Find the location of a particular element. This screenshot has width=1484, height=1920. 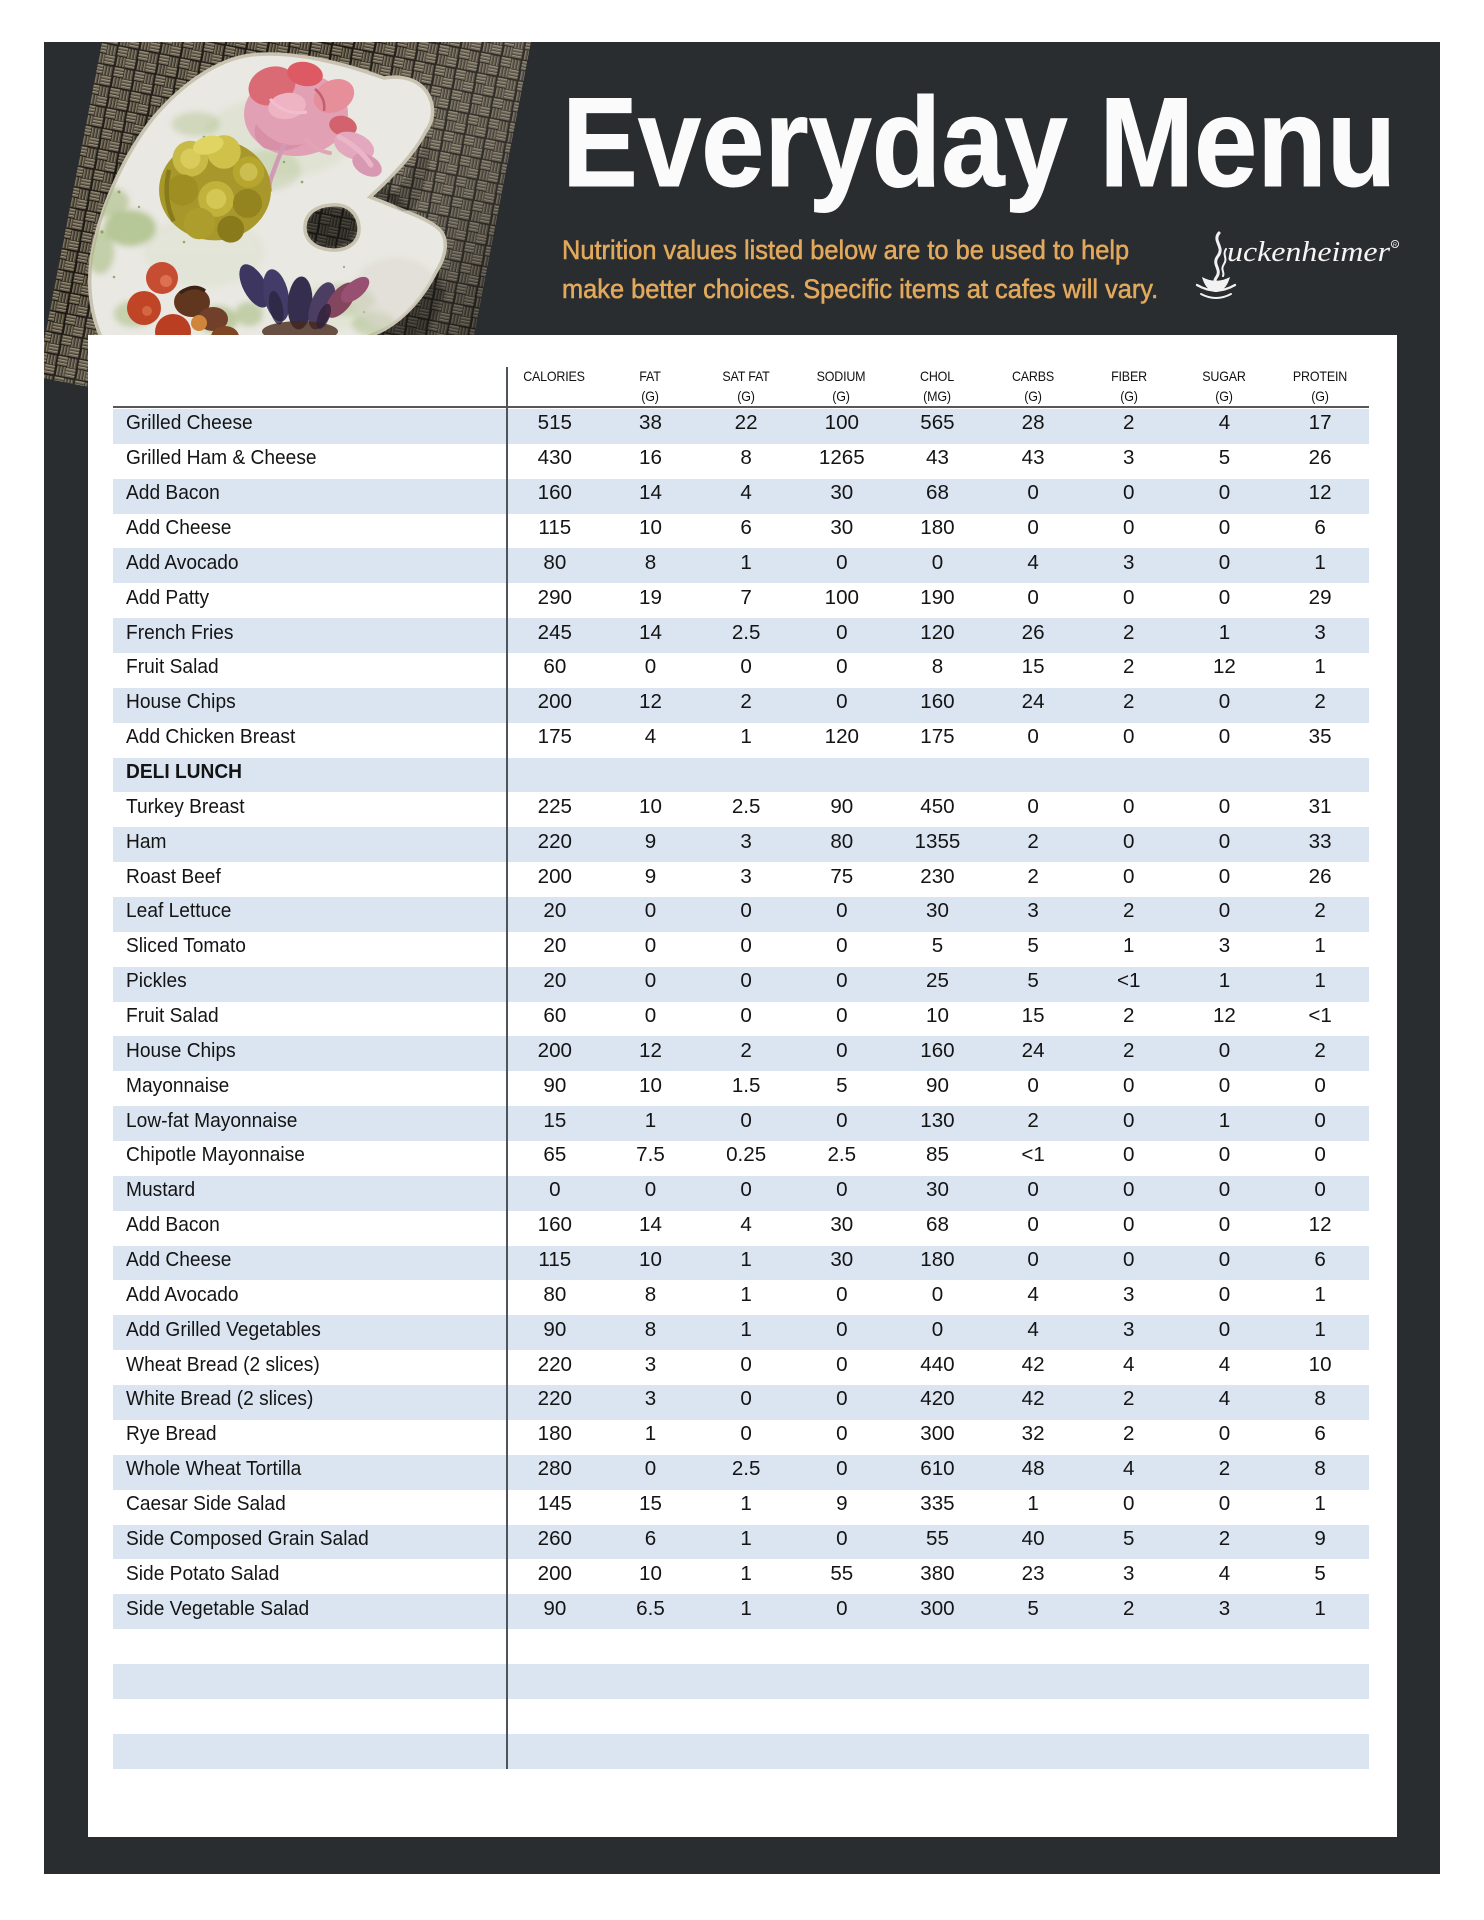

svg-text: R is located at coordinates (1395, 246).